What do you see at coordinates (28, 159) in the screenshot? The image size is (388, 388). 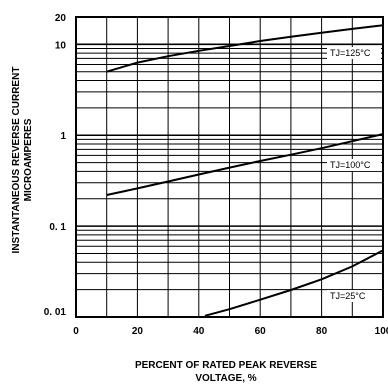 I see `y-axis-title-line-2: MICROAMPERES` at bounding box center [28, 159].